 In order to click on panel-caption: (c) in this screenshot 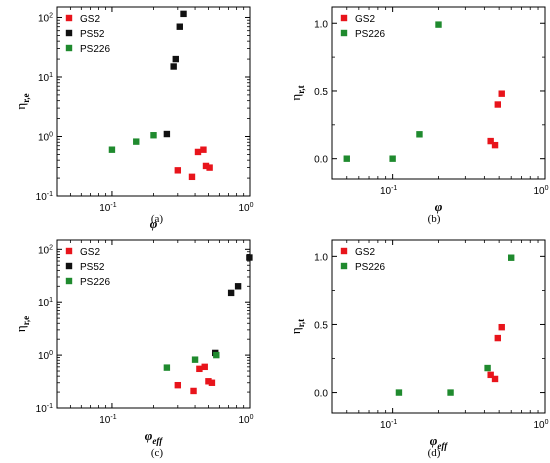, I will do `click(157, 453)`.